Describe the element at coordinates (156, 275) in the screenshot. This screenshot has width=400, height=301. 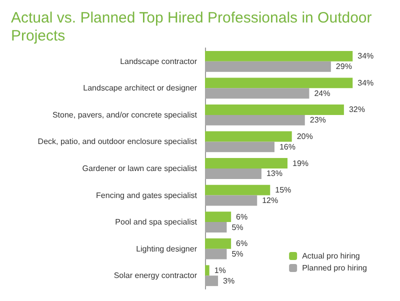
I see `y-tick-label: Solar energy contractor` at that location.